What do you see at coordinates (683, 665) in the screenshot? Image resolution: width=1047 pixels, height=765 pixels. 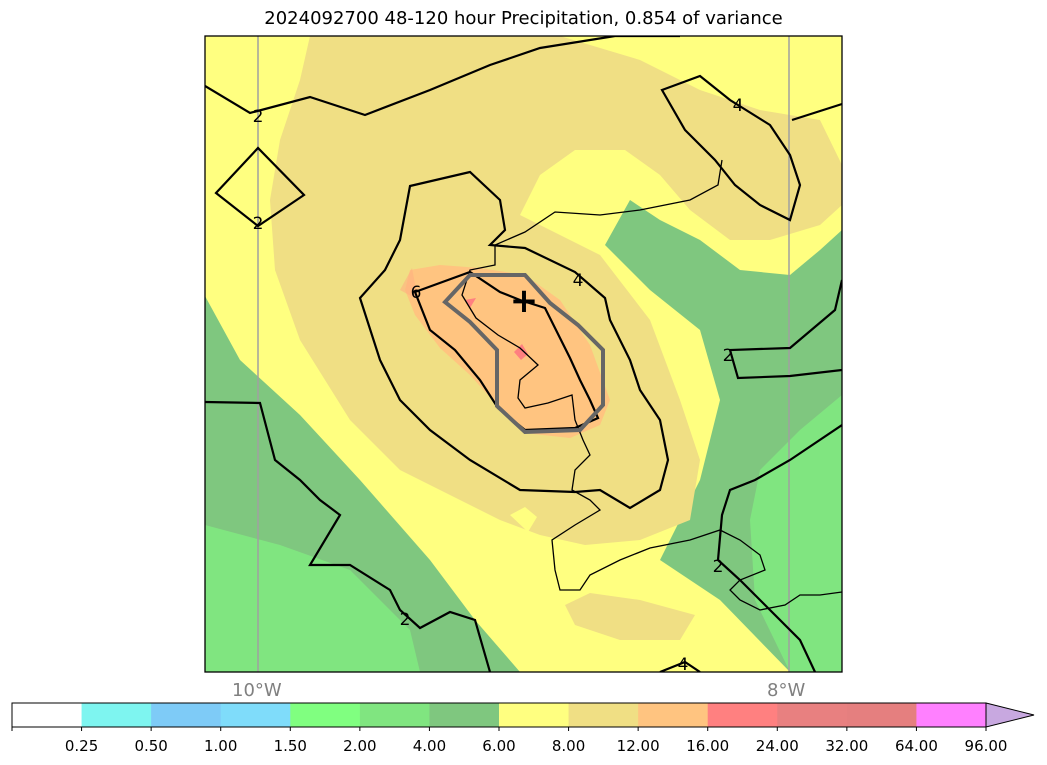 I see `contour-label-4-c: 4` at bounding box center [683, 665].